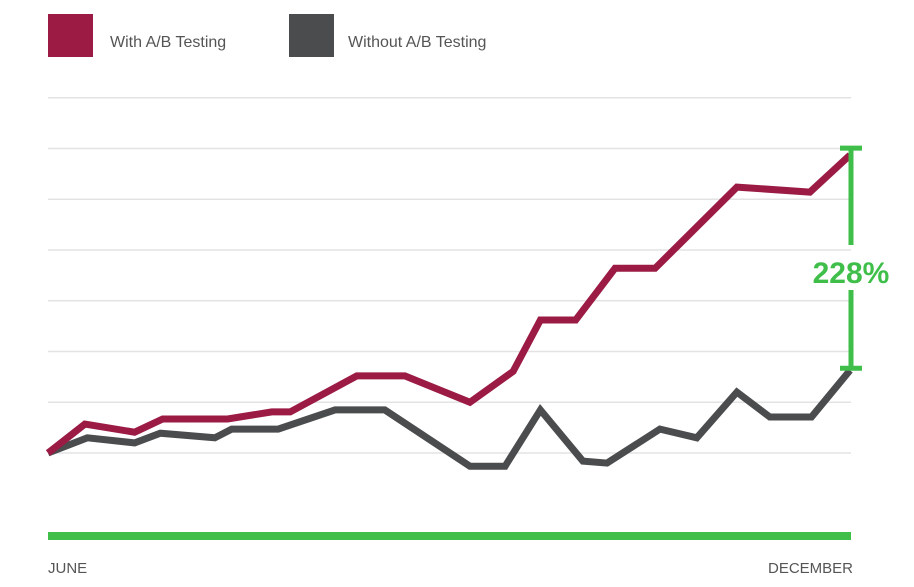 Image resolution: width=914 pixels, height=587 pixels. What do you see at coordinates (810, 568) in the screenshot?
I see `x-tick-label-december: DECEMBER` at bounding box center [810, 568].